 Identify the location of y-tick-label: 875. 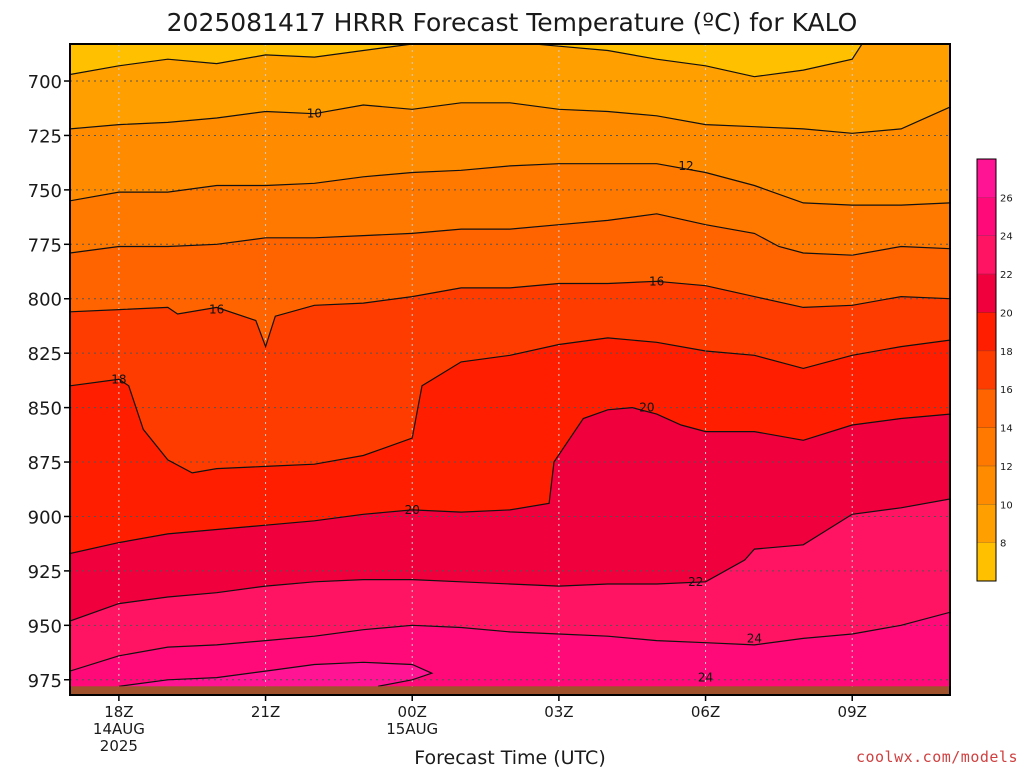
(45, 463).